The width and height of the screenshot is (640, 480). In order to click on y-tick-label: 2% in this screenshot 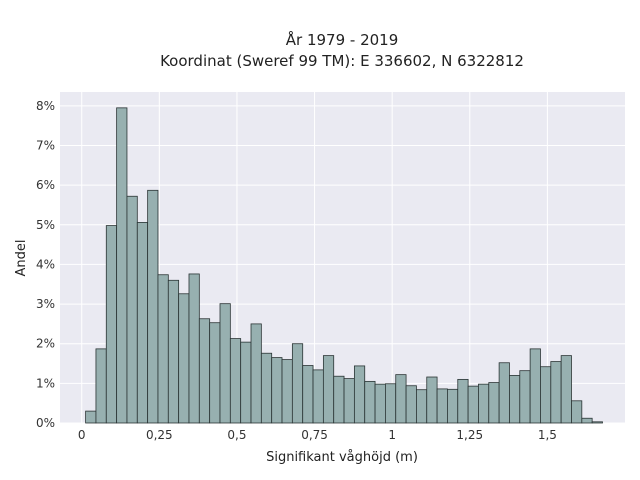, I will do `click(45, 344)`.